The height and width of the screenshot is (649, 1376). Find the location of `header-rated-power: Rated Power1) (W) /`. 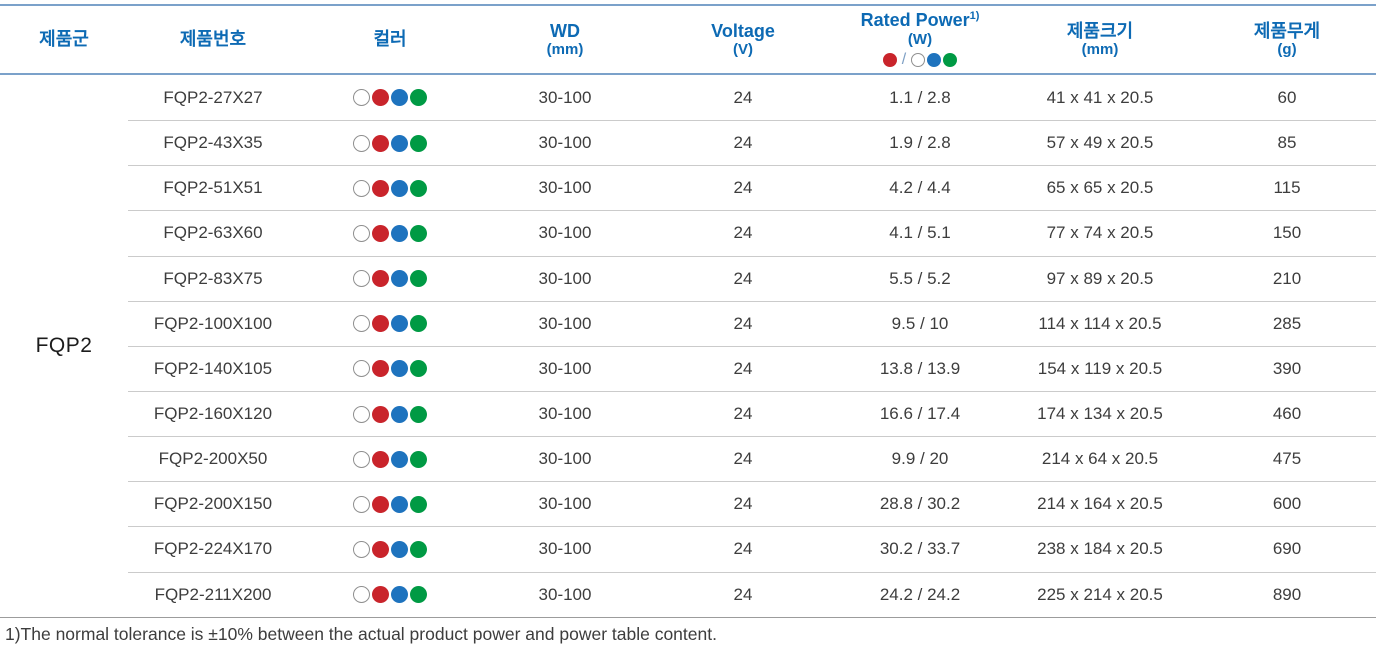

header-rated-power: Rated Power1) (W) / is located at coordinates (920, 40).